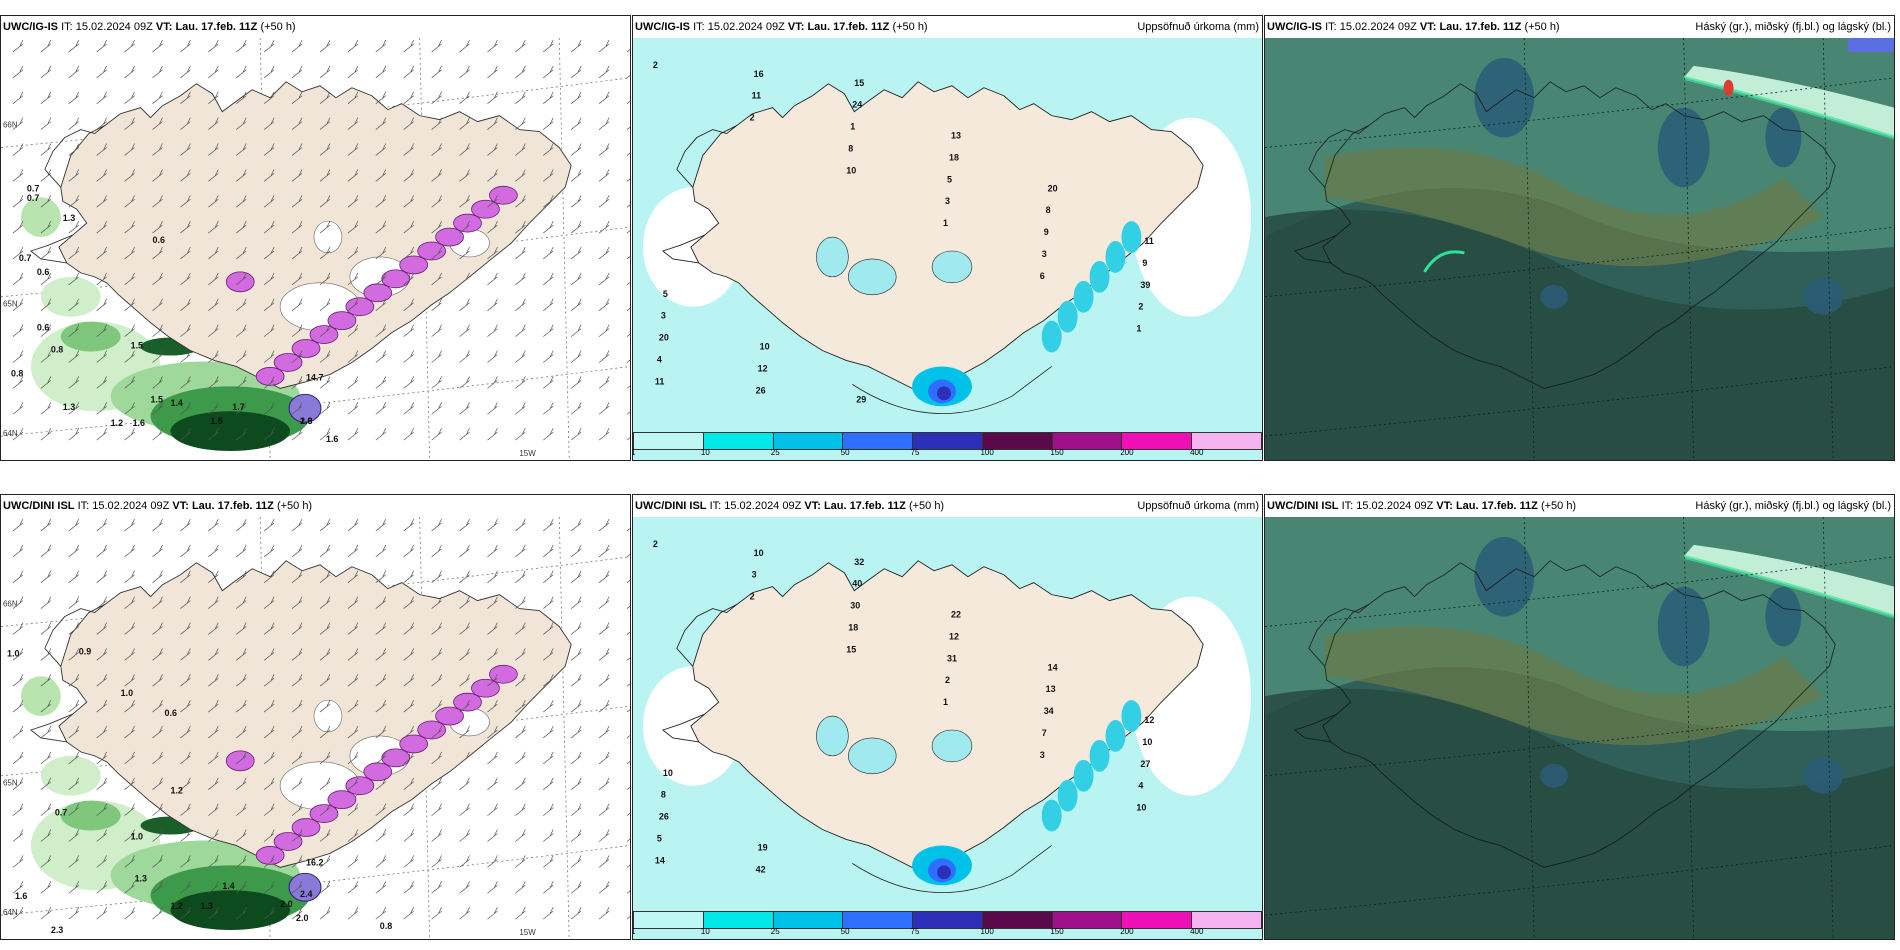 The height and width of the screenshot is (950, 1900). What do you see at coordinates (775, 931) in the screenshot?
I see `colorbar-tick-label: 25` at bounding box center [775, 931].